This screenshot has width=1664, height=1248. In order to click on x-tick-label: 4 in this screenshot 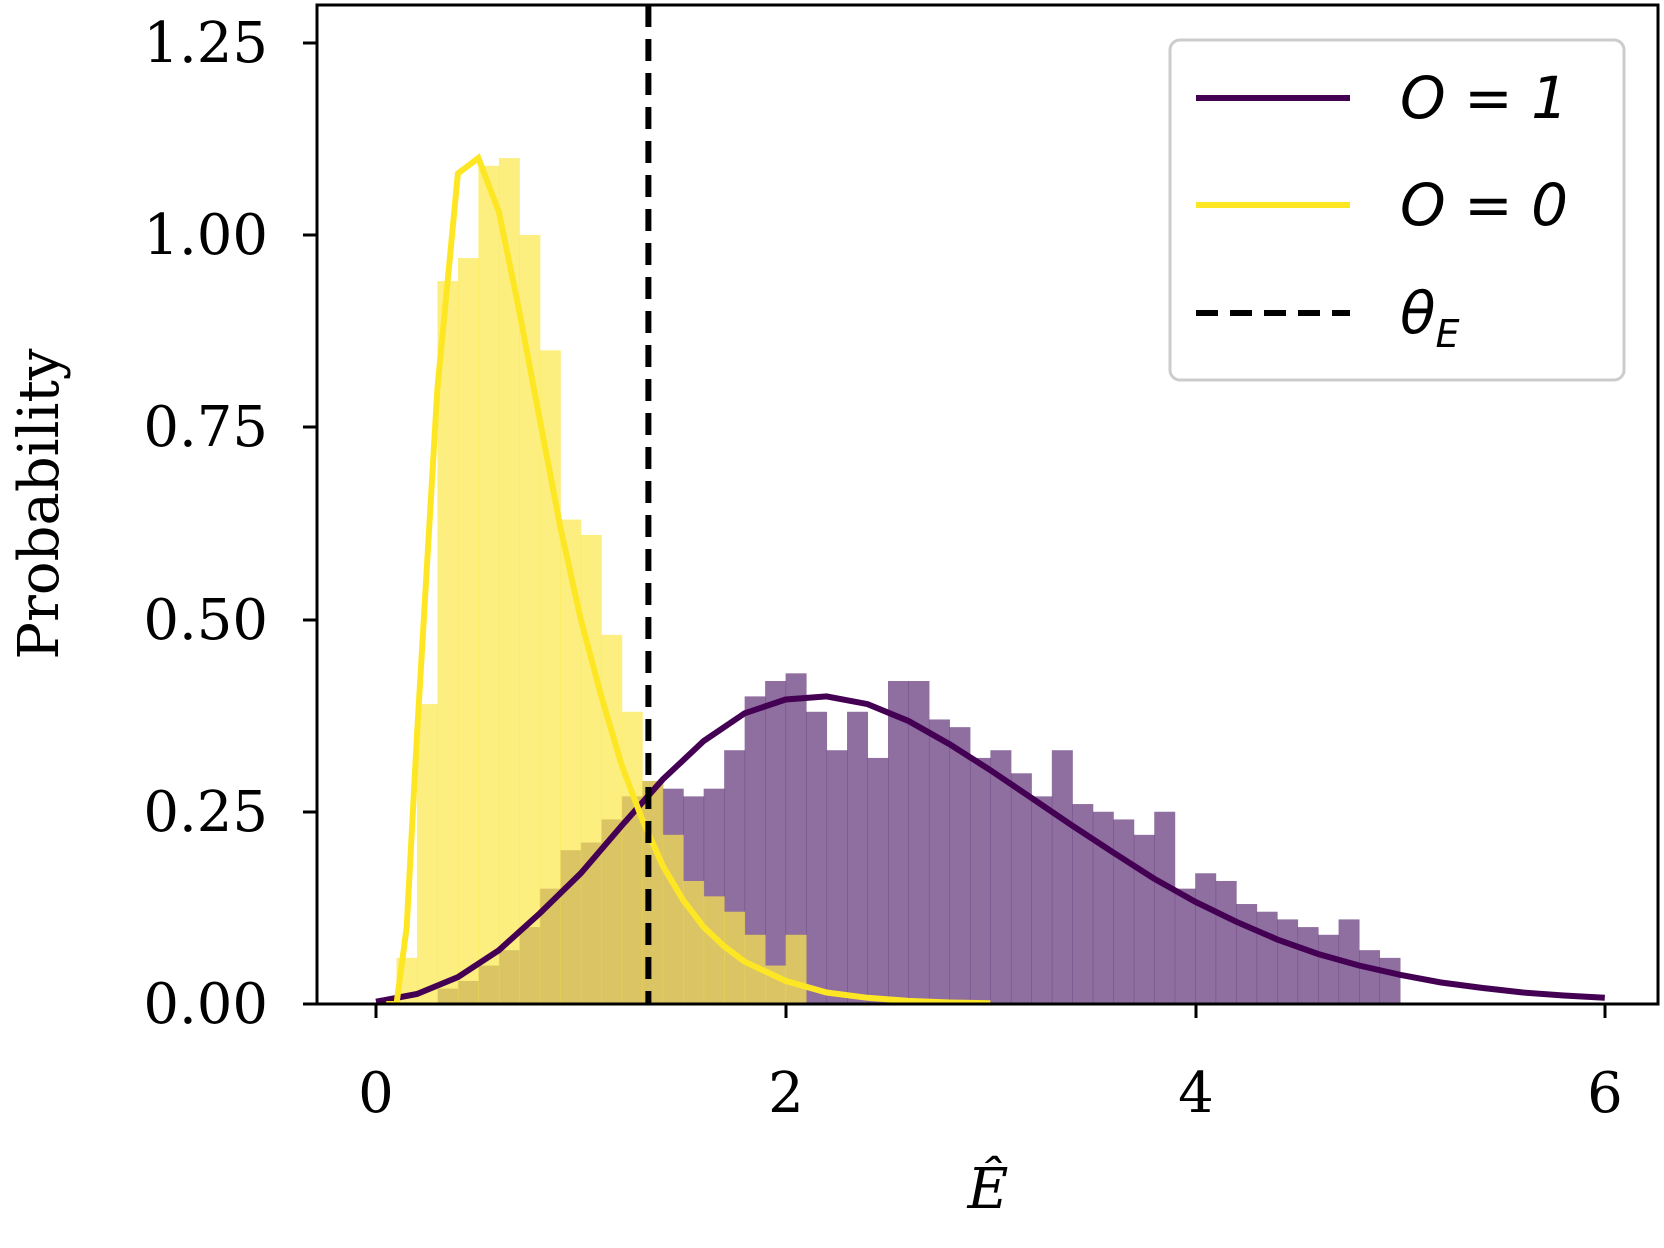, I will do `click(1196, 1093)`.